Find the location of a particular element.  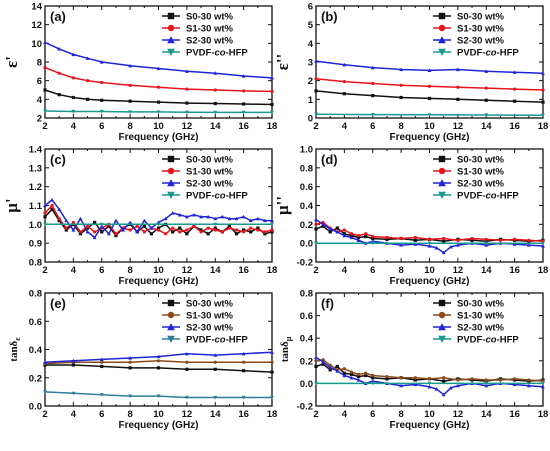

x-axis-label: Frequency (GHz) is located at coordinates (429, 281).